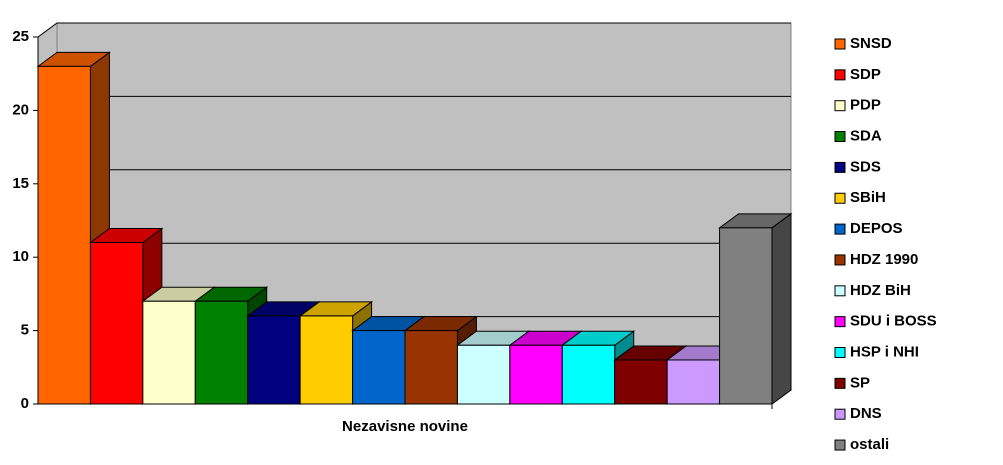 Image resolution: width=1003 pixels, height=465 pixels. Describe the element at coordinates (868, 197) in the screenshot. I see `legend-label: SBiH` at that location.